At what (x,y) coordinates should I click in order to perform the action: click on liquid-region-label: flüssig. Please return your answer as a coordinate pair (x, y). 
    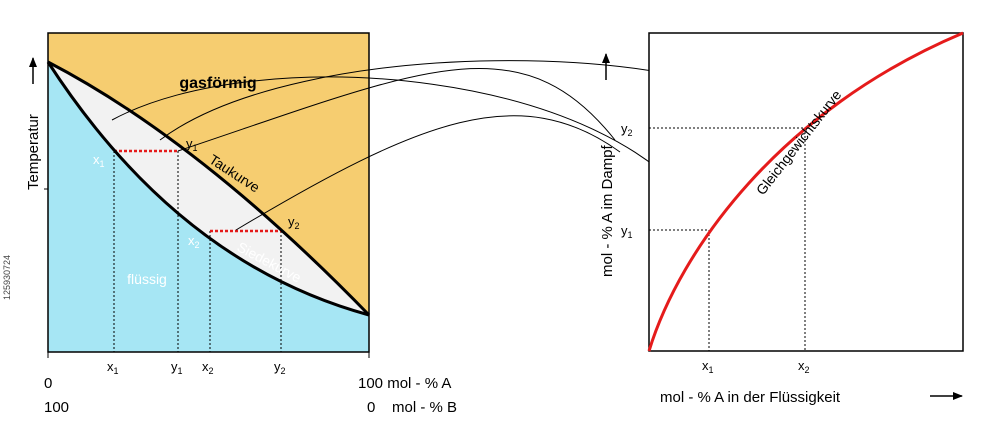
    Looking at the image, I should click on (147, 279).